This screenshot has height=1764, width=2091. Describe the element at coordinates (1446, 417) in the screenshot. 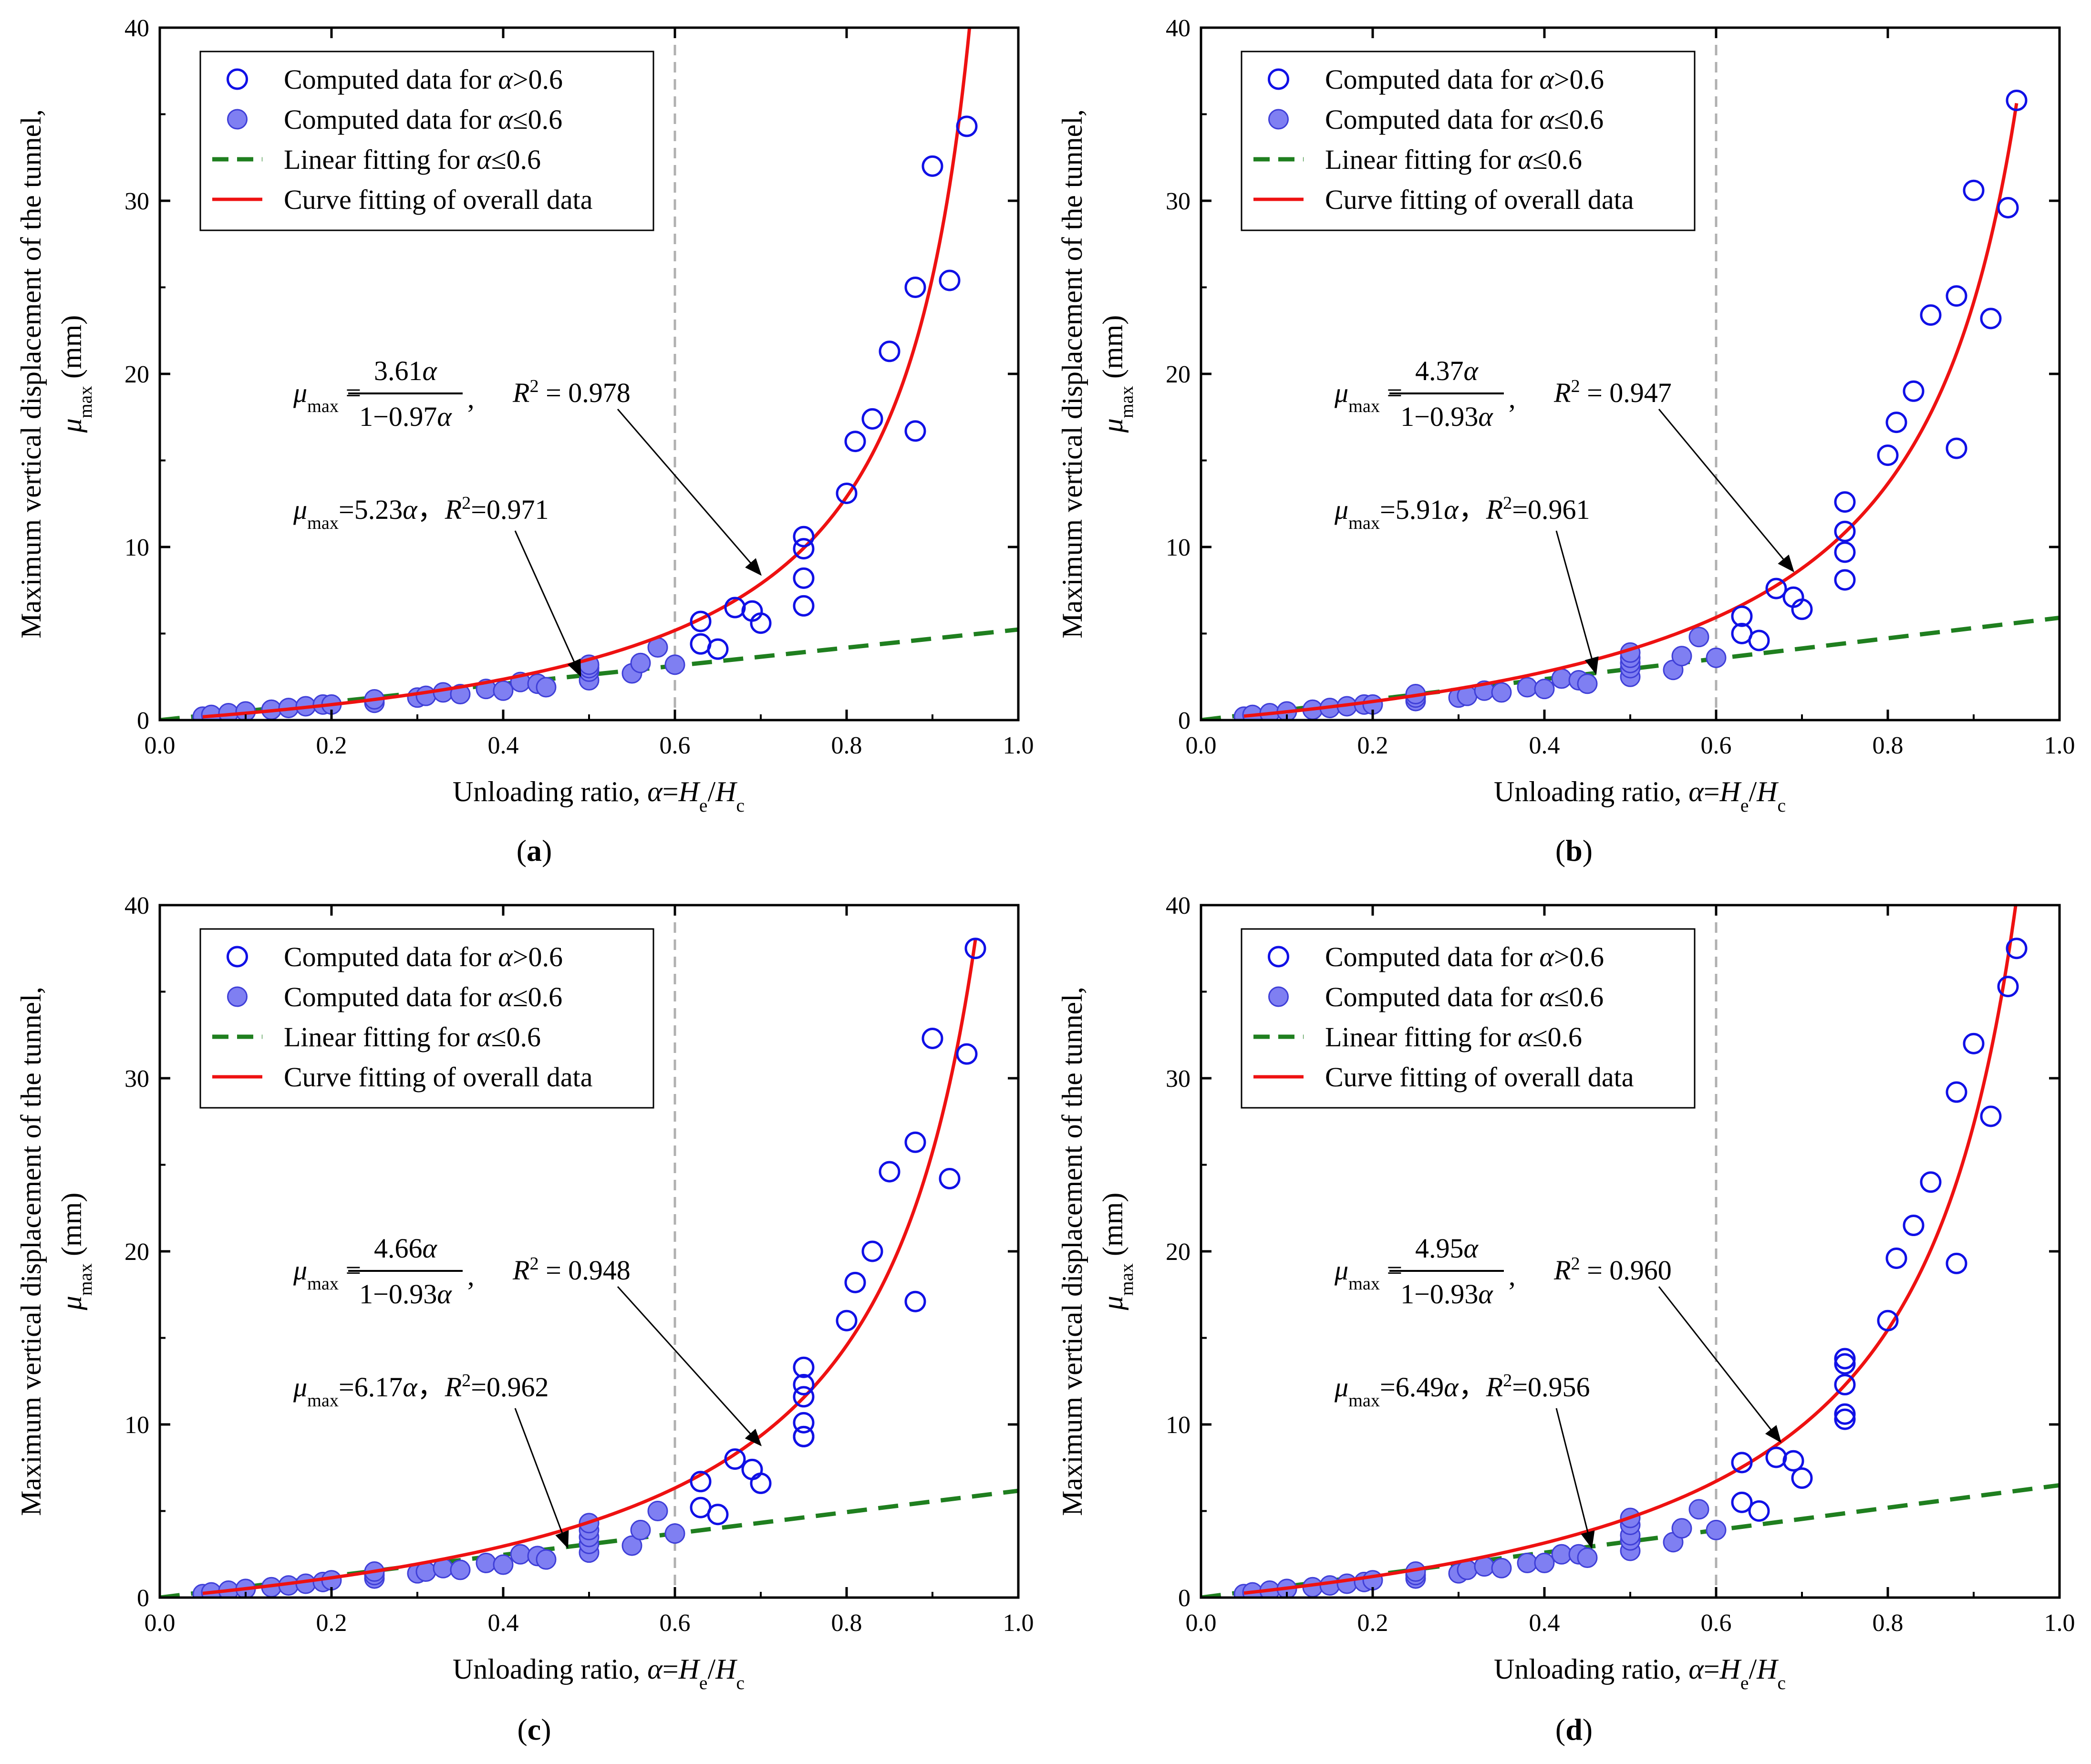

I see `curve-eq-denominator: 1−0.93α` at that location.